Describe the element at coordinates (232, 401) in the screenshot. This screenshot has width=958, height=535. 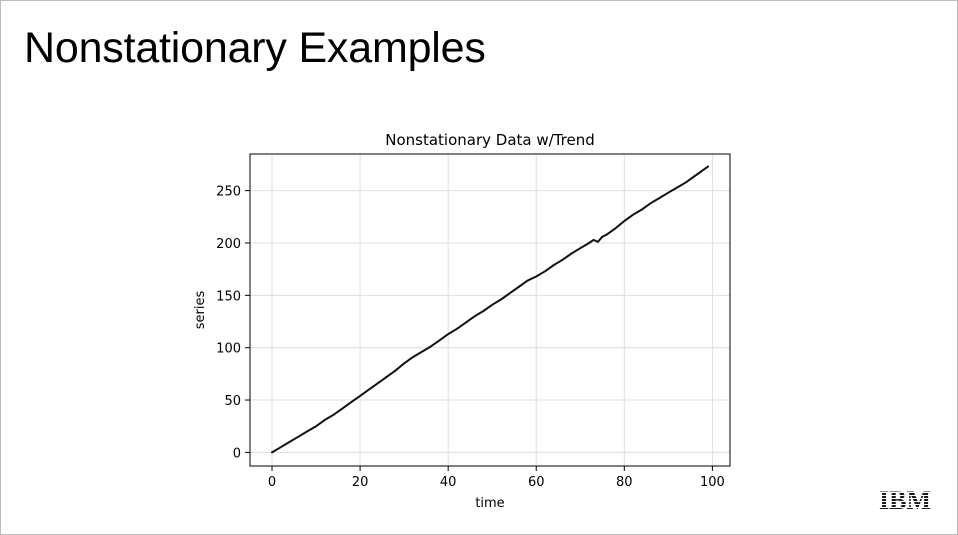
I see `y-tick-label: 50` at that location.